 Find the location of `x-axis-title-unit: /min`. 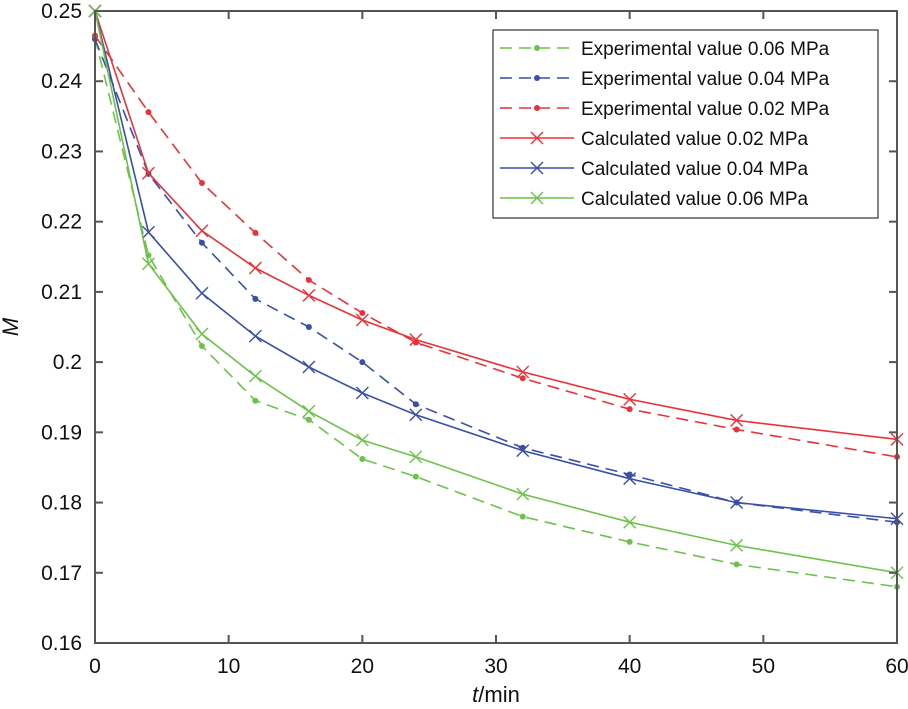

x-axis-title-unit: /min is located at coordinates (499, 694).